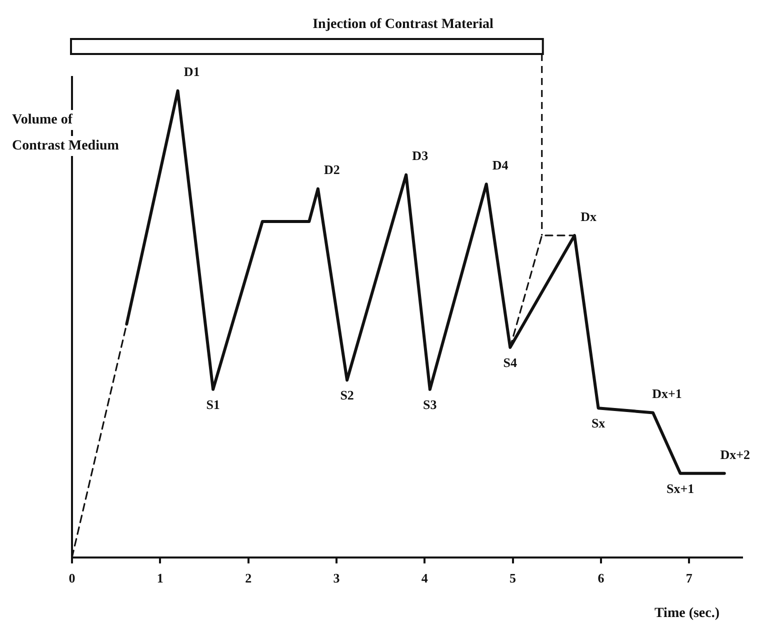 The image size is (760, 643). What do you see at coordinates (72, 578) in the screenshot?
I see `x-tick-label: 0` at bounding box center [72, 578].